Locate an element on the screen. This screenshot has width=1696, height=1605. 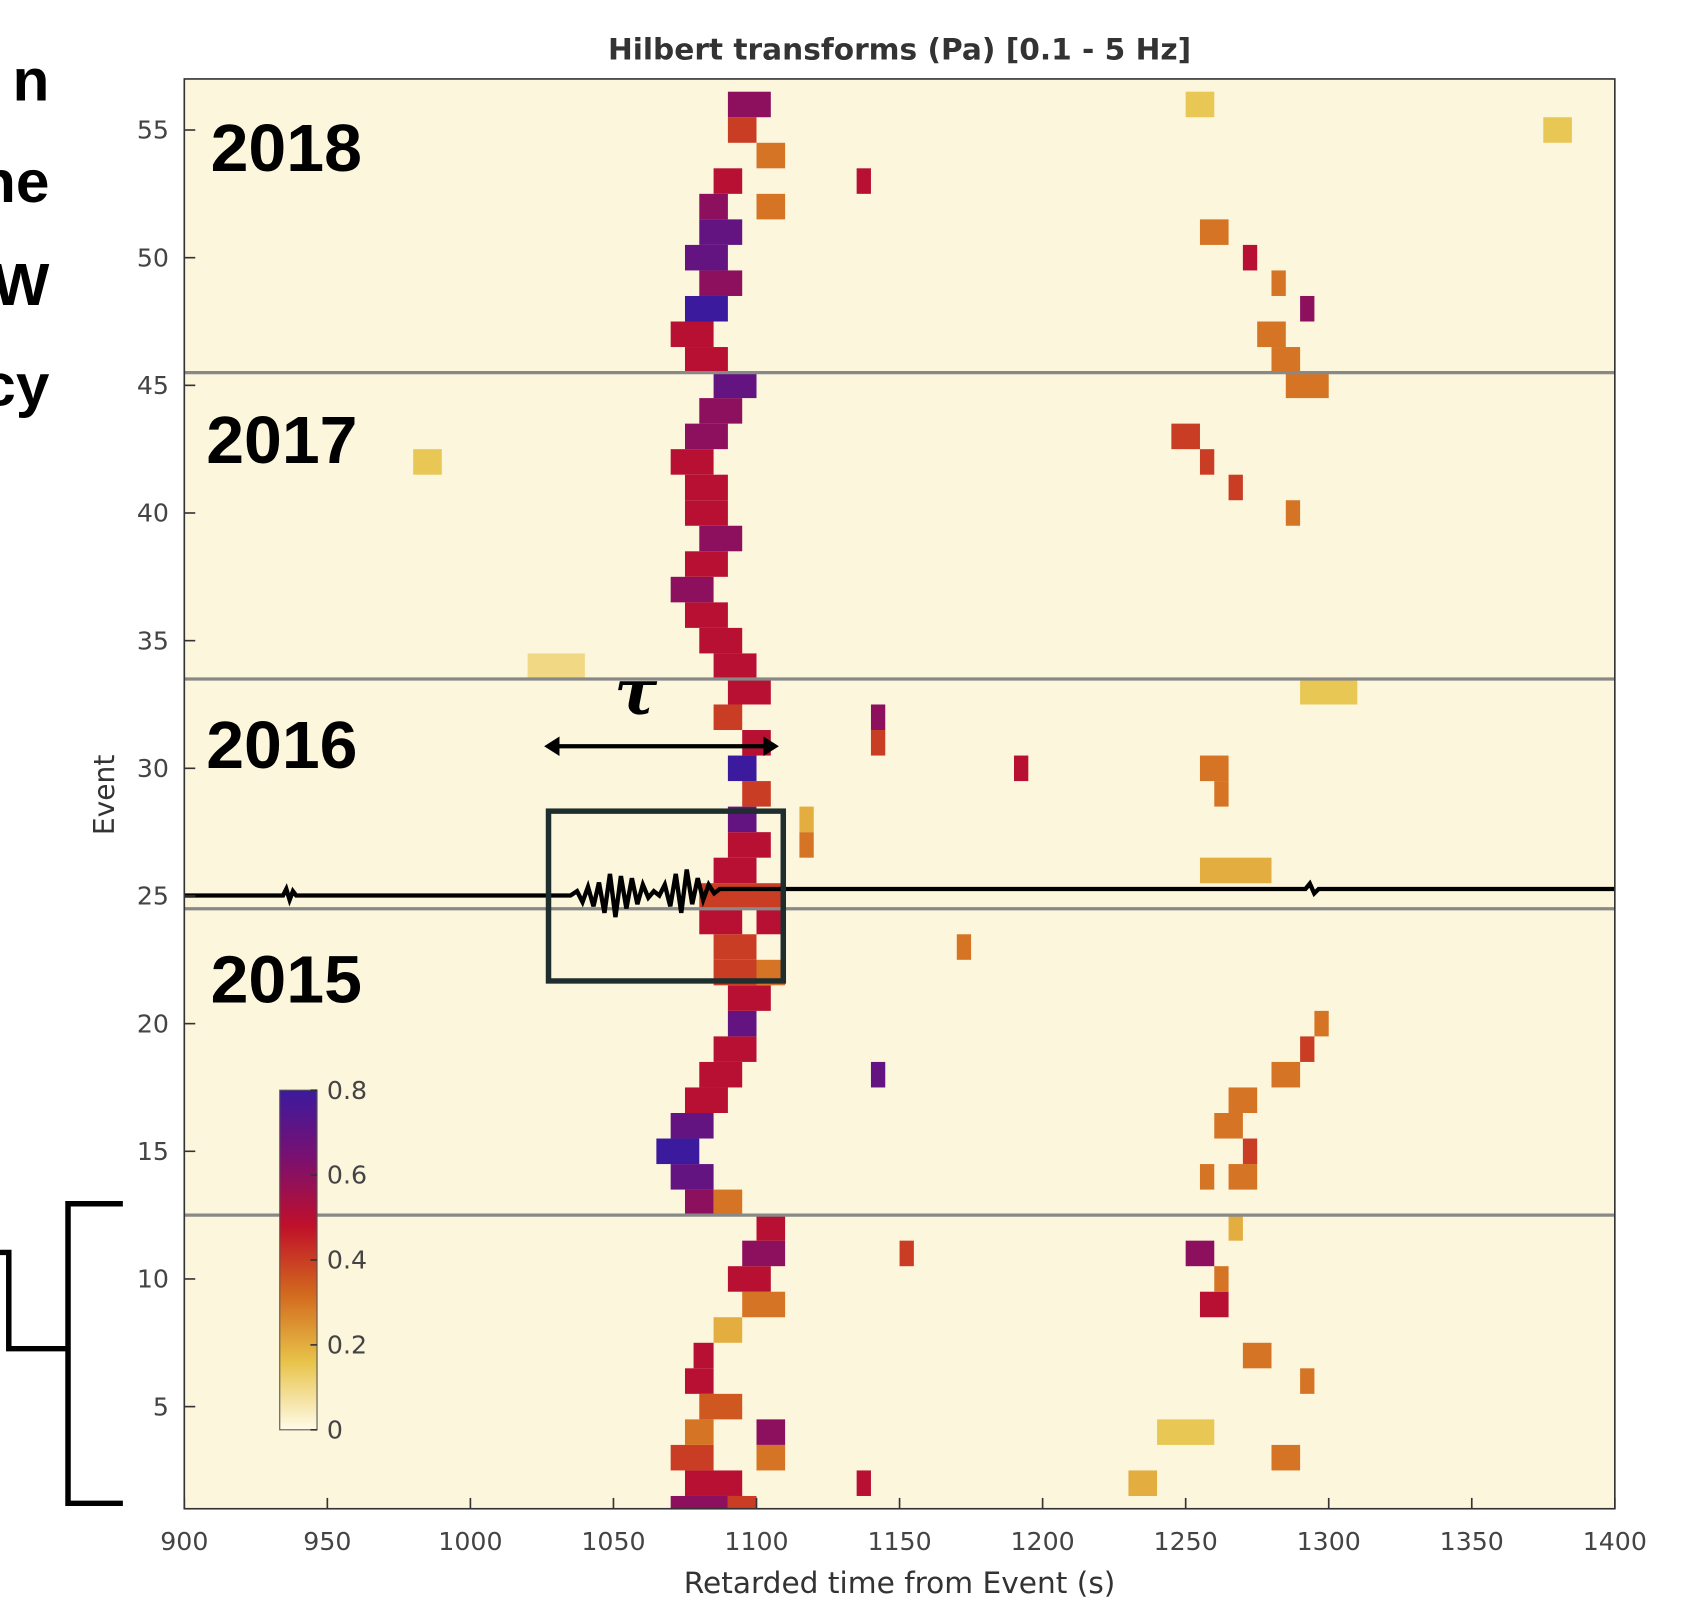
y-tick-label: 35 is located at coordinates (153, 640).